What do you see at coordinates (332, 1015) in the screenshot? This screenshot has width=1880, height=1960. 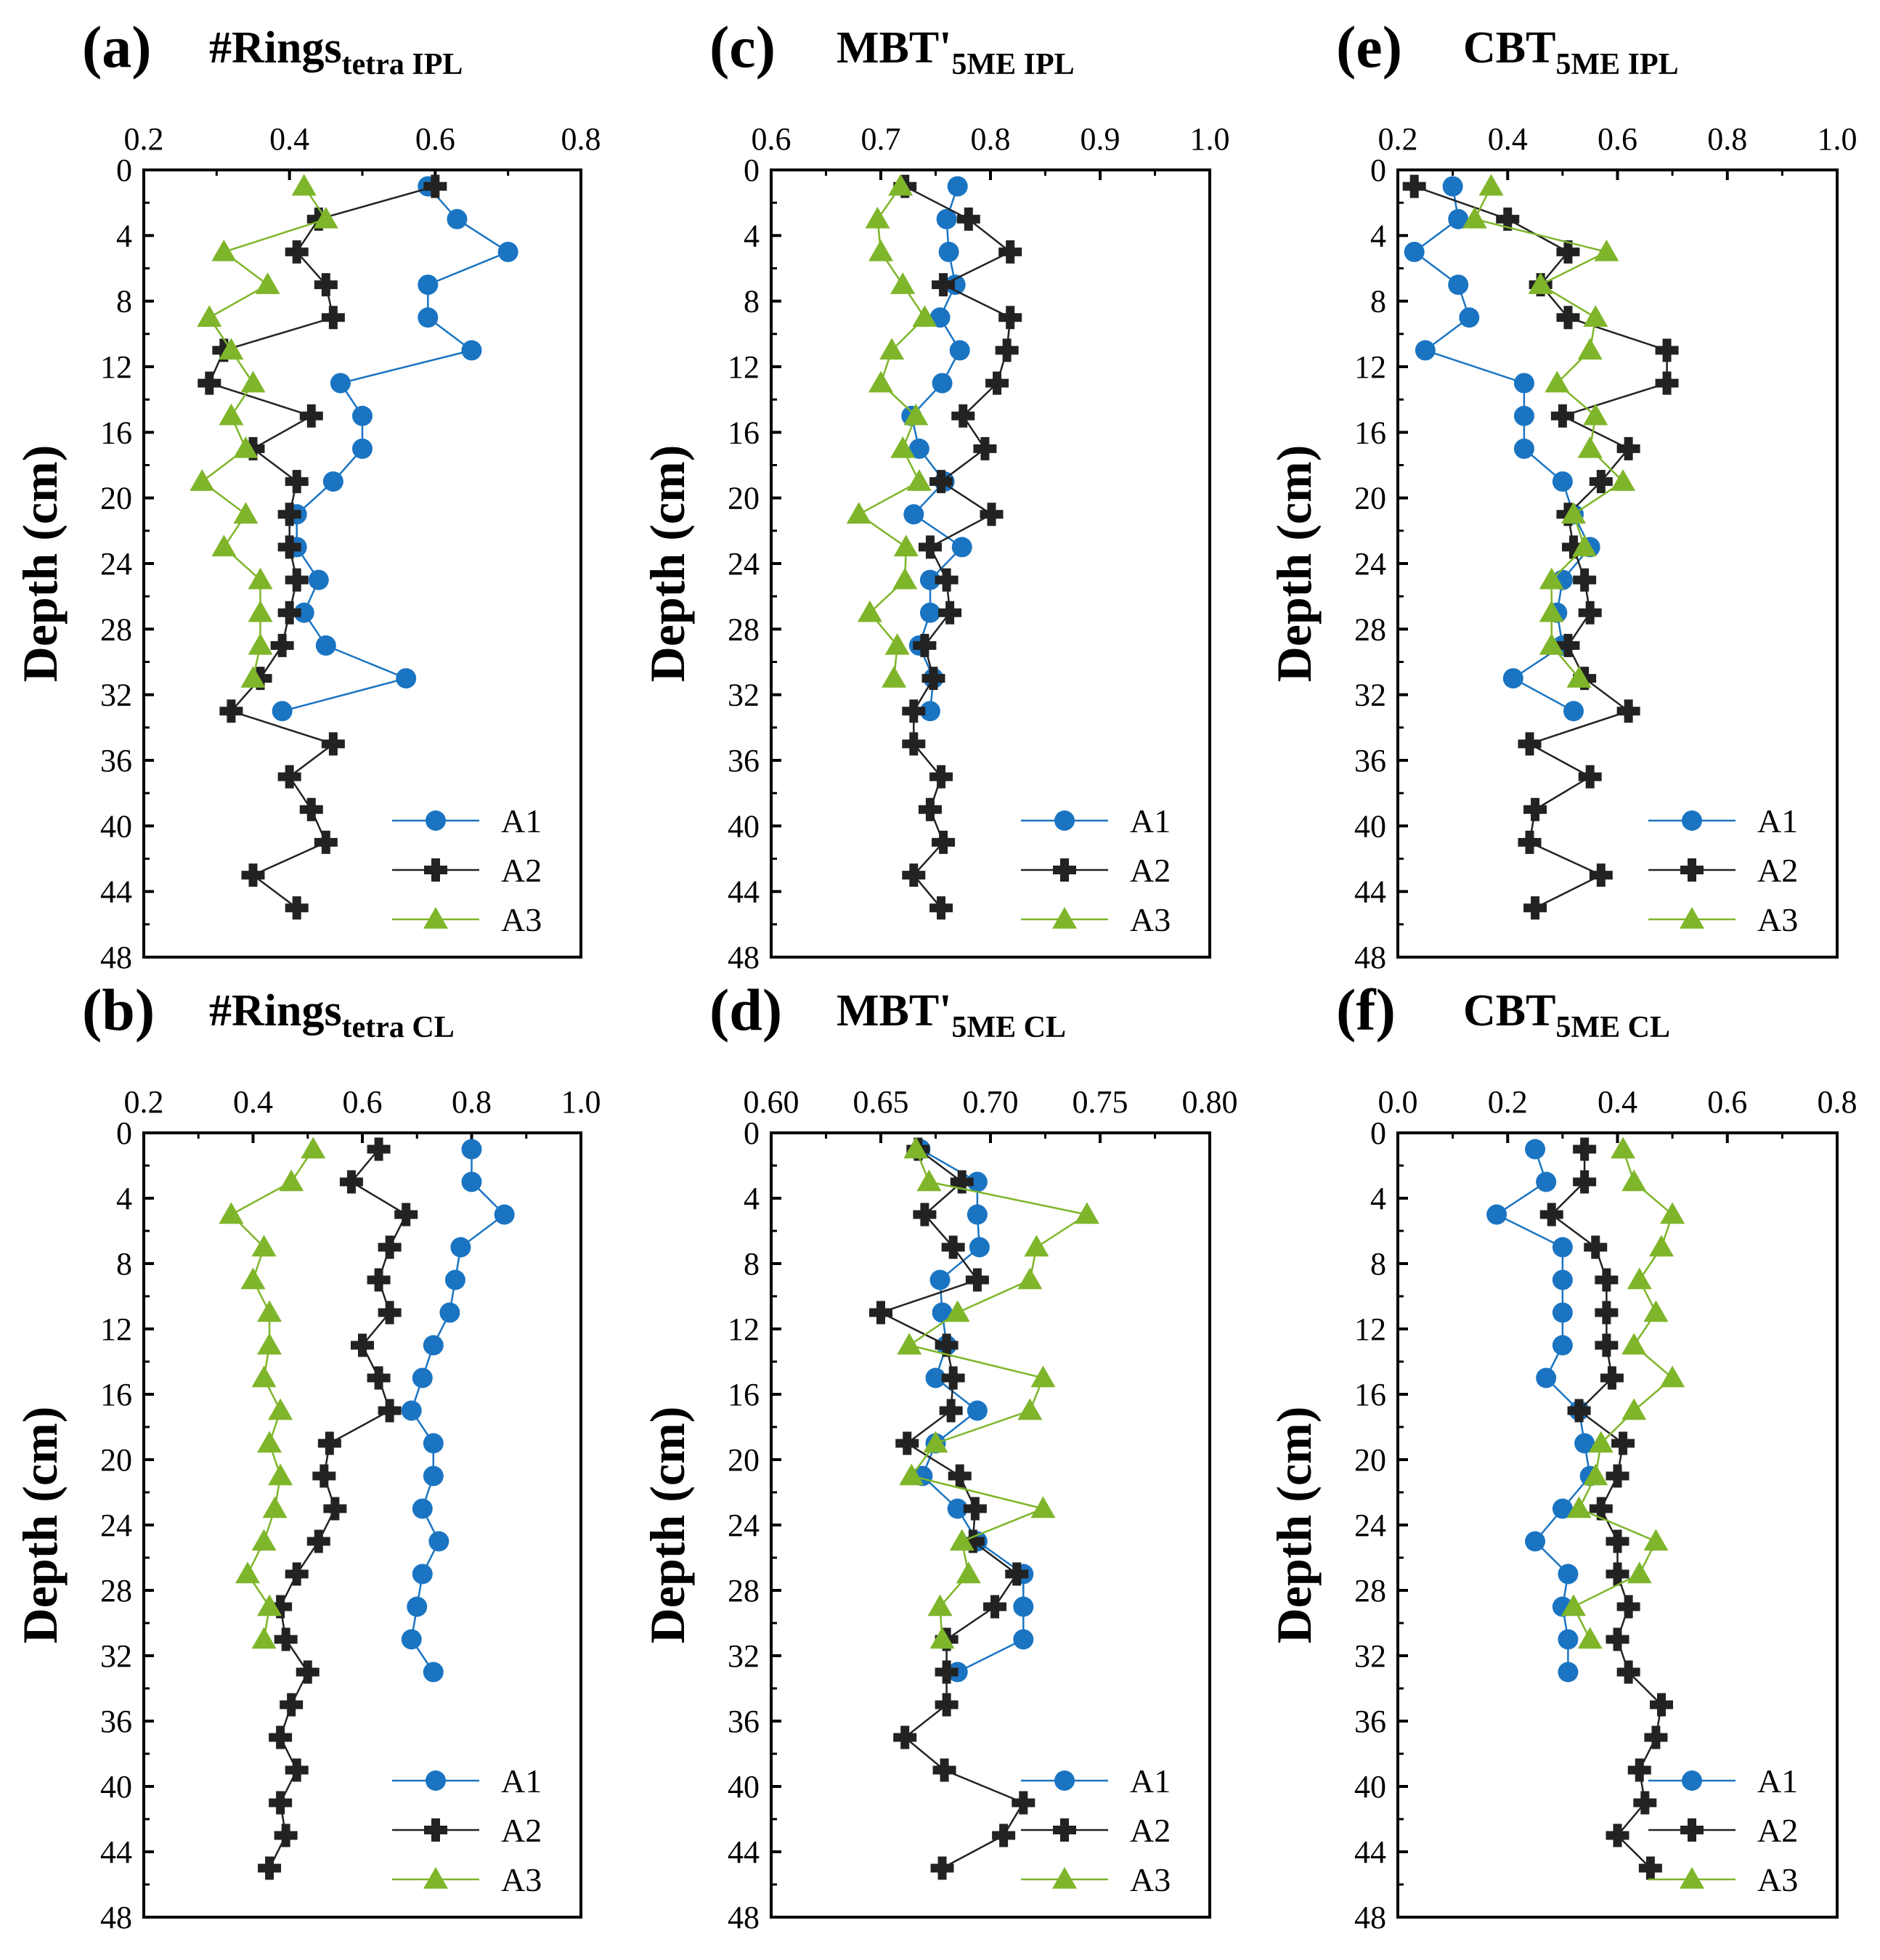 I see `panel-title: #Ringstetra CL` at bounding box center [332, 1015].